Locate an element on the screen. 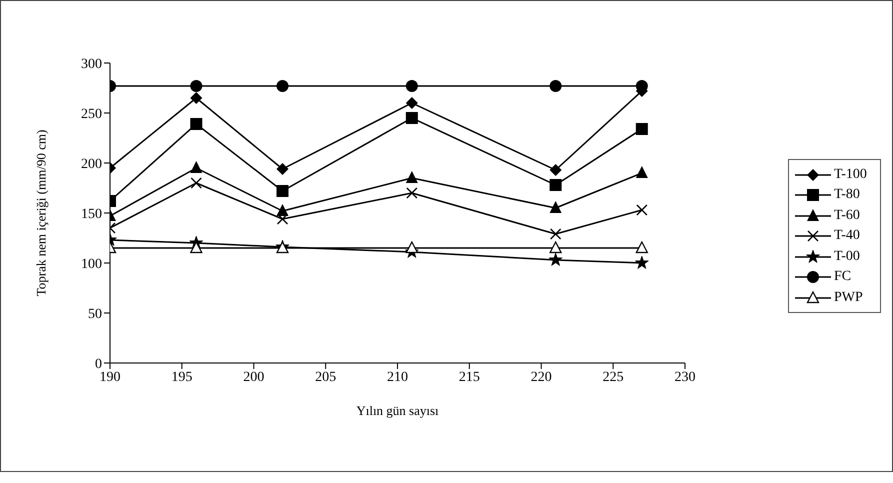 The image size is (893, 483). y-tick-label: 100 is located at coordinates (91, 264).